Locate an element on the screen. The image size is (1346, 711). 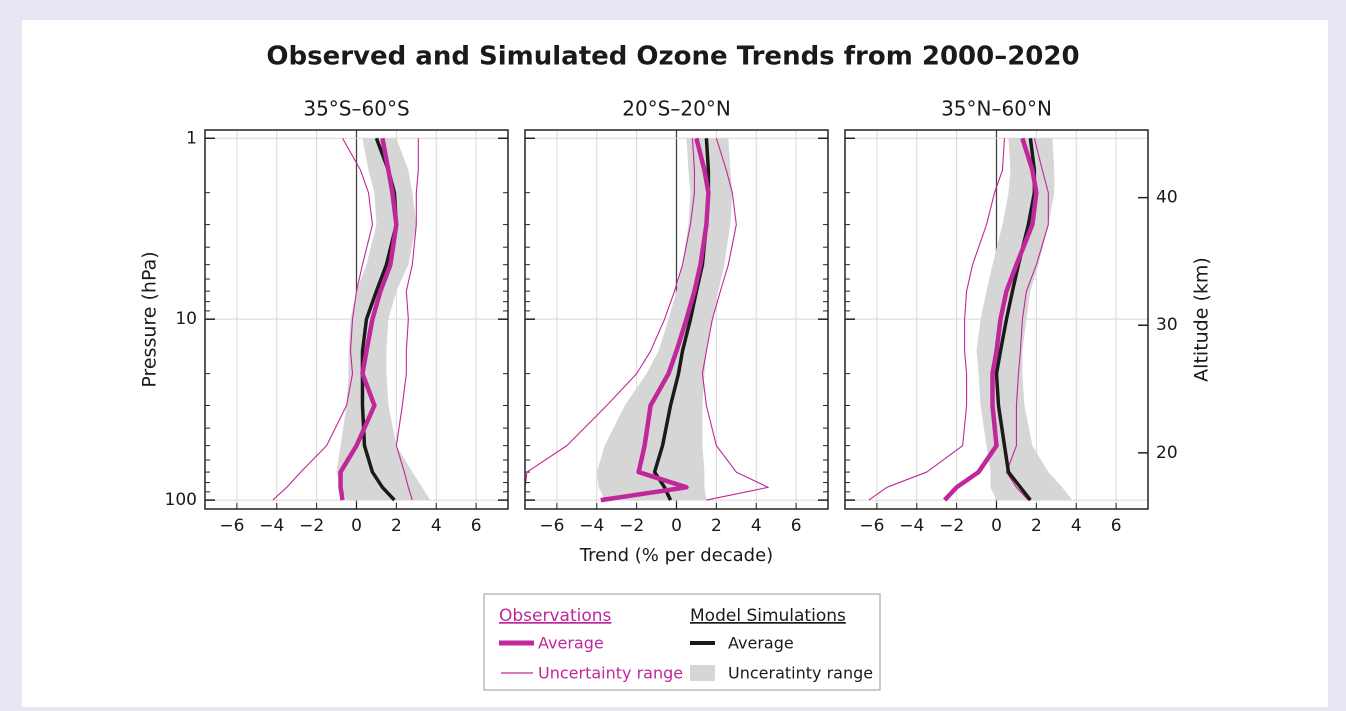
y-tick-label: 1 is located at coordinates (191, 138).